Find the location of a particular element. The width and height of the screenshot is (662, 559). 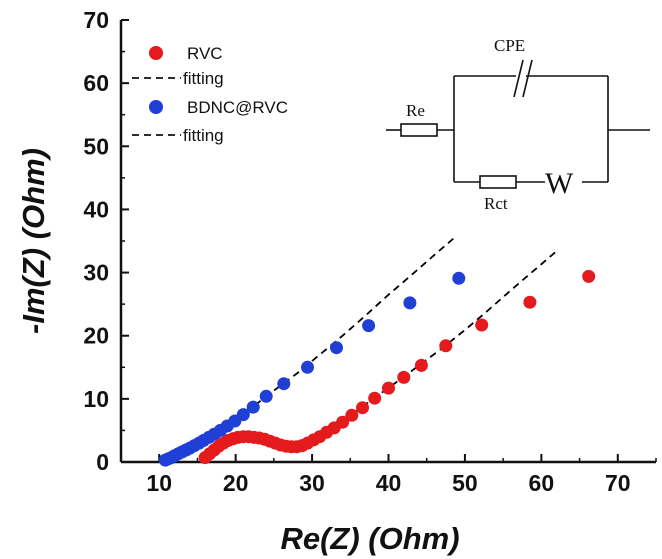

y-tick-label: 50 is located at coordinates (96, 146).